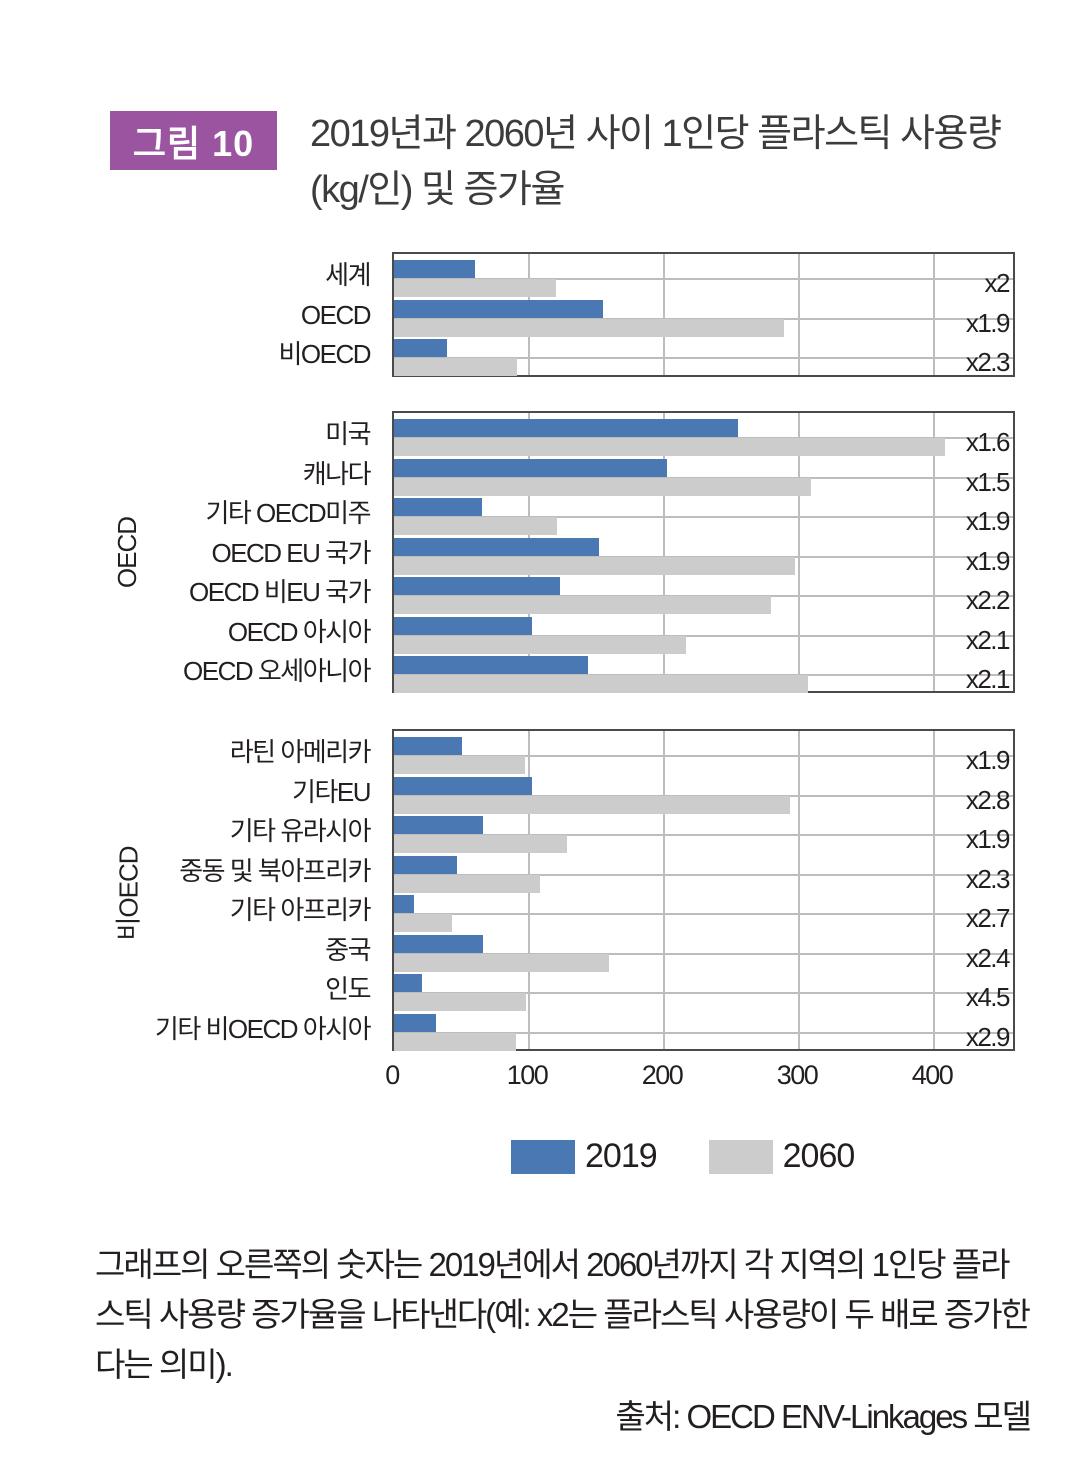 The width and height of the screenshot is (1080, 1484). I want to click on legend-label-2019: 2019, so click(621, 1156).